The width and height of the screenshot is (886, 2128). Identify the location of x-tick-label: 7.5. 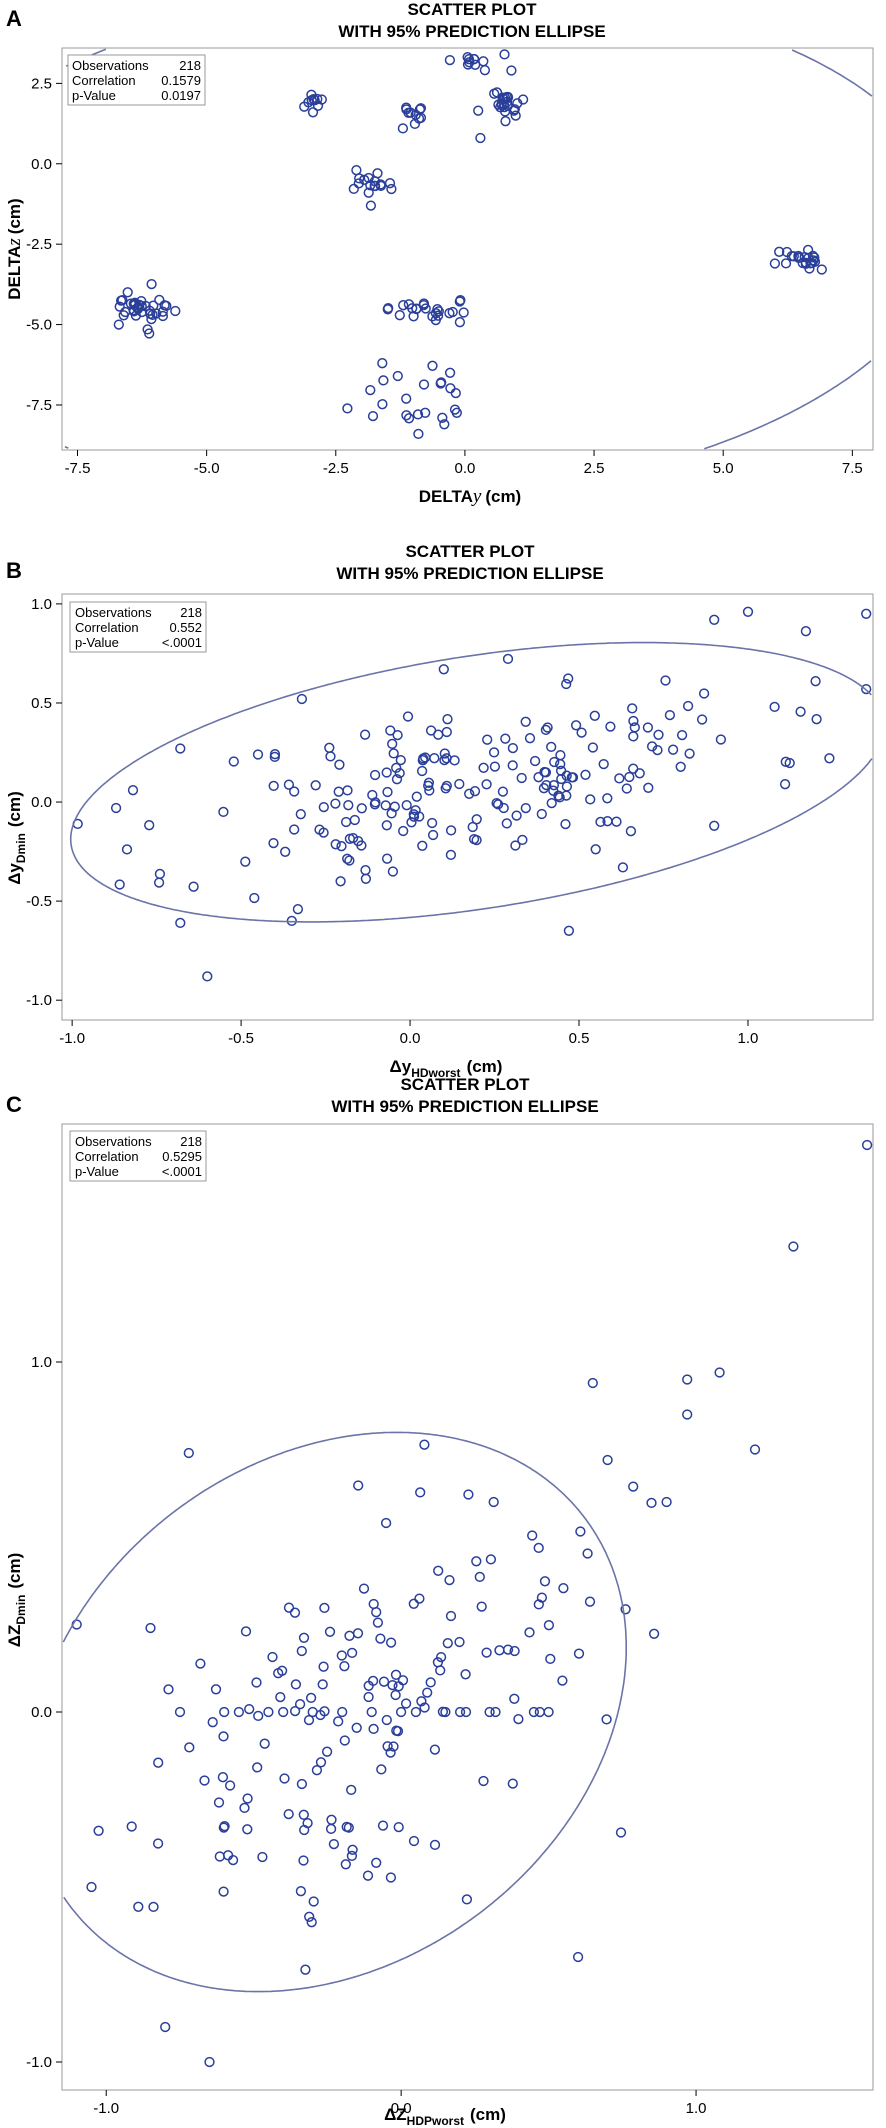
(852, 468).